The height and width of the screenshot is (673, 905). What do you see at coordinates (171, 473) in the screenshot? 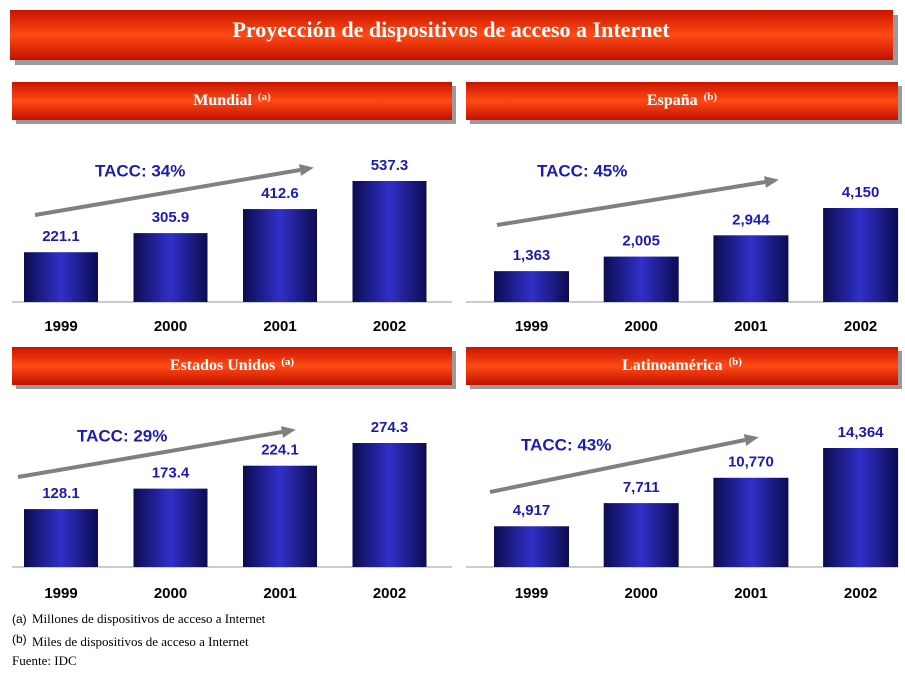
I see `value-label: 173.4` at bounding box center [171, 473].